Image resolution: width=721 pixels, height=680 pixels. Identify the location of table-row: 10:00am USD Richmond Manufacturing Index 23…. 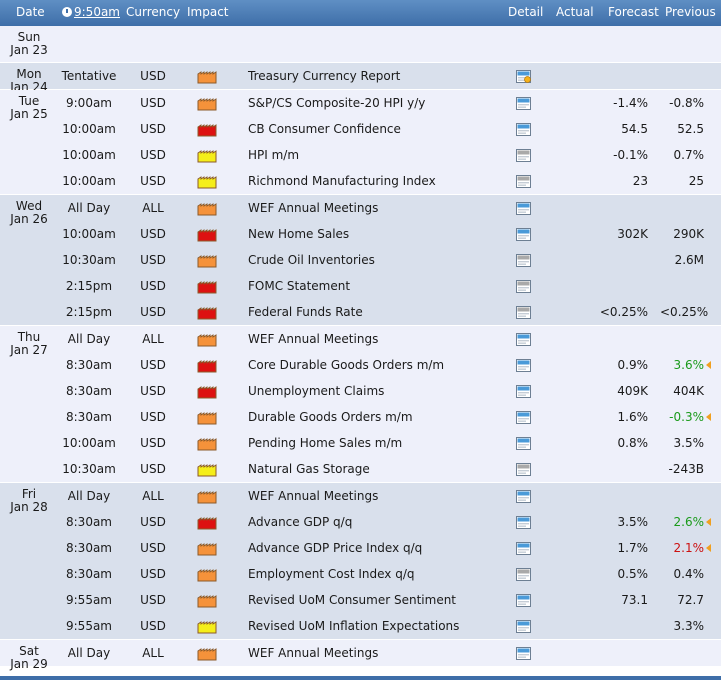
(360, 181).